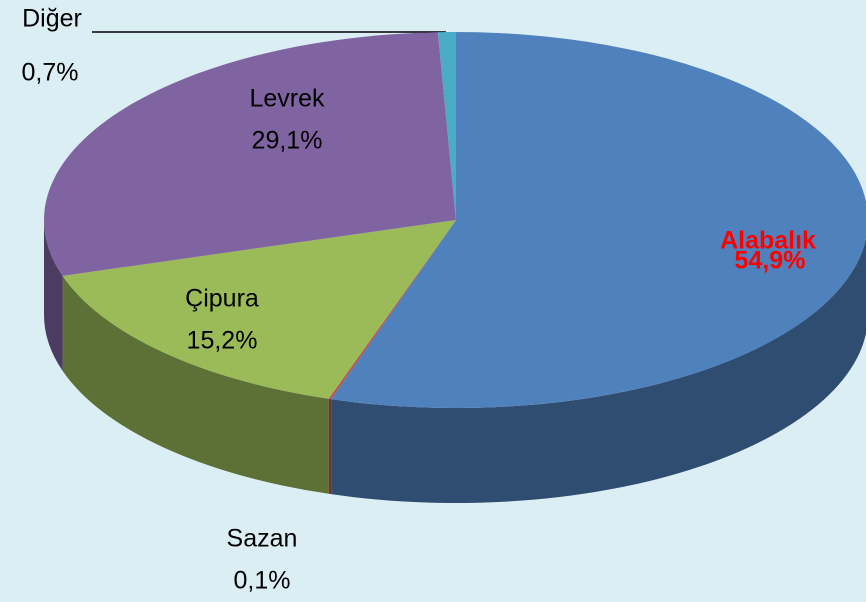  What do you see at coordinates (770, 261) in the screenshot?
I see `data-label-value: 54,9%` at bounding box center [770, 261].